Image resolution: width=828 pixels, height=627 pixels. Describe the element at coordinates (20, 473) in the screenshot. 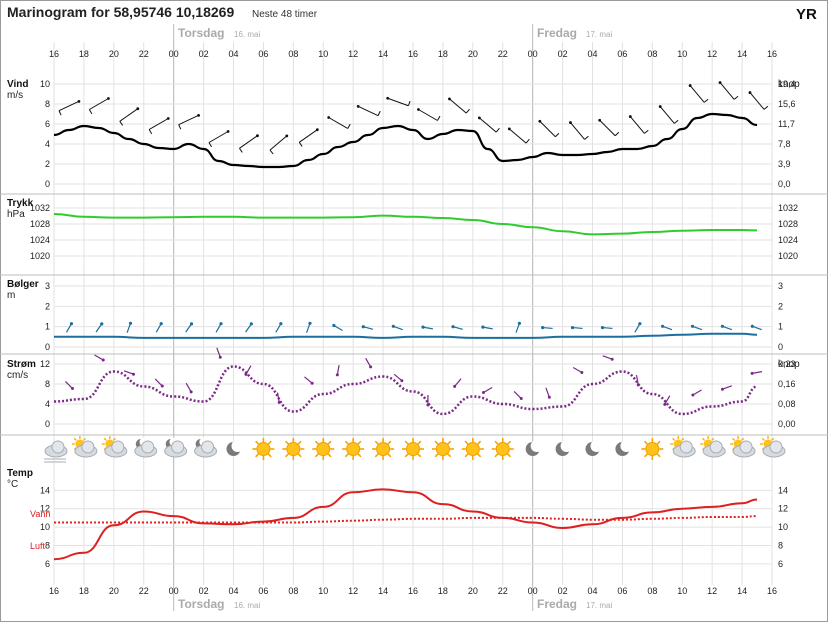

I see `temp-panel-label: Temp` at that location.